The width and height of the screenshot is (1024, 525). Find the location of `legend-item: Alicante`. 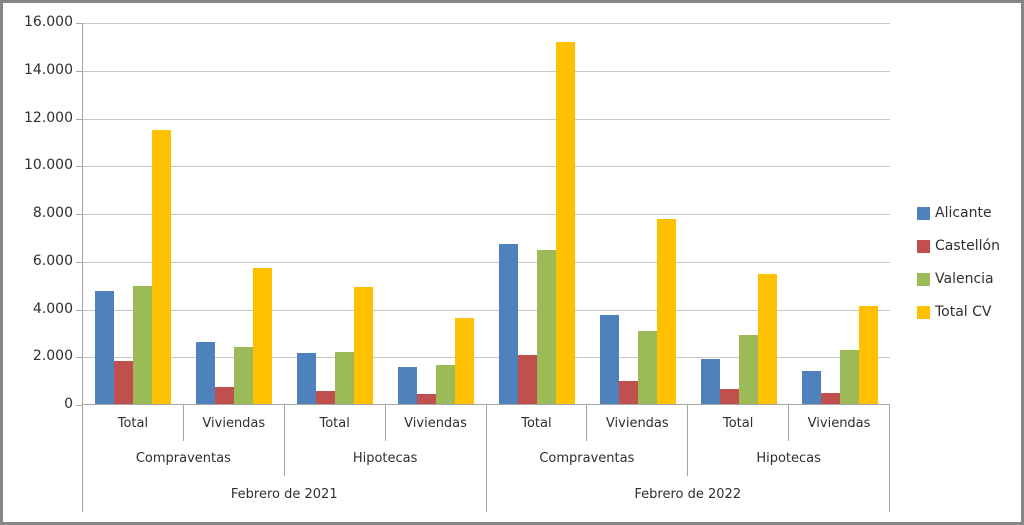

legend-item: Alicante is located at coordinates (958, 213).